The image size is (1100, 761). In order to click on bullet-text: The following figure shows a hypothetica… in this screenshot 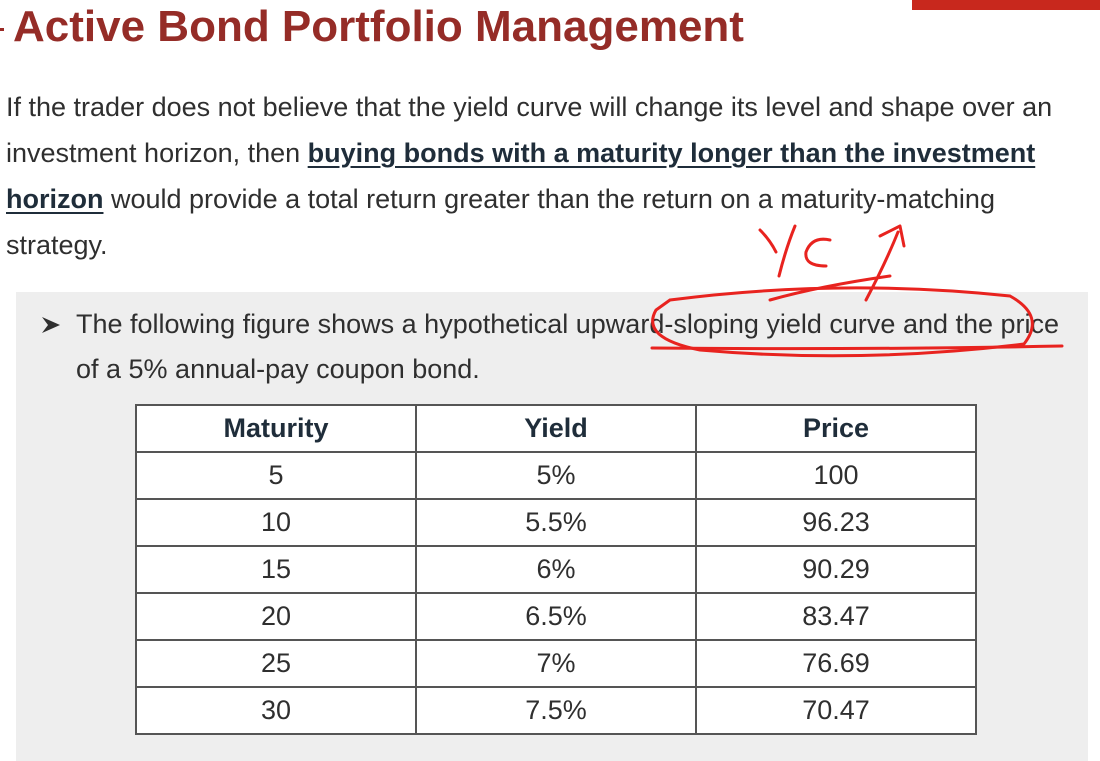, I will do `click(568, 346)`.